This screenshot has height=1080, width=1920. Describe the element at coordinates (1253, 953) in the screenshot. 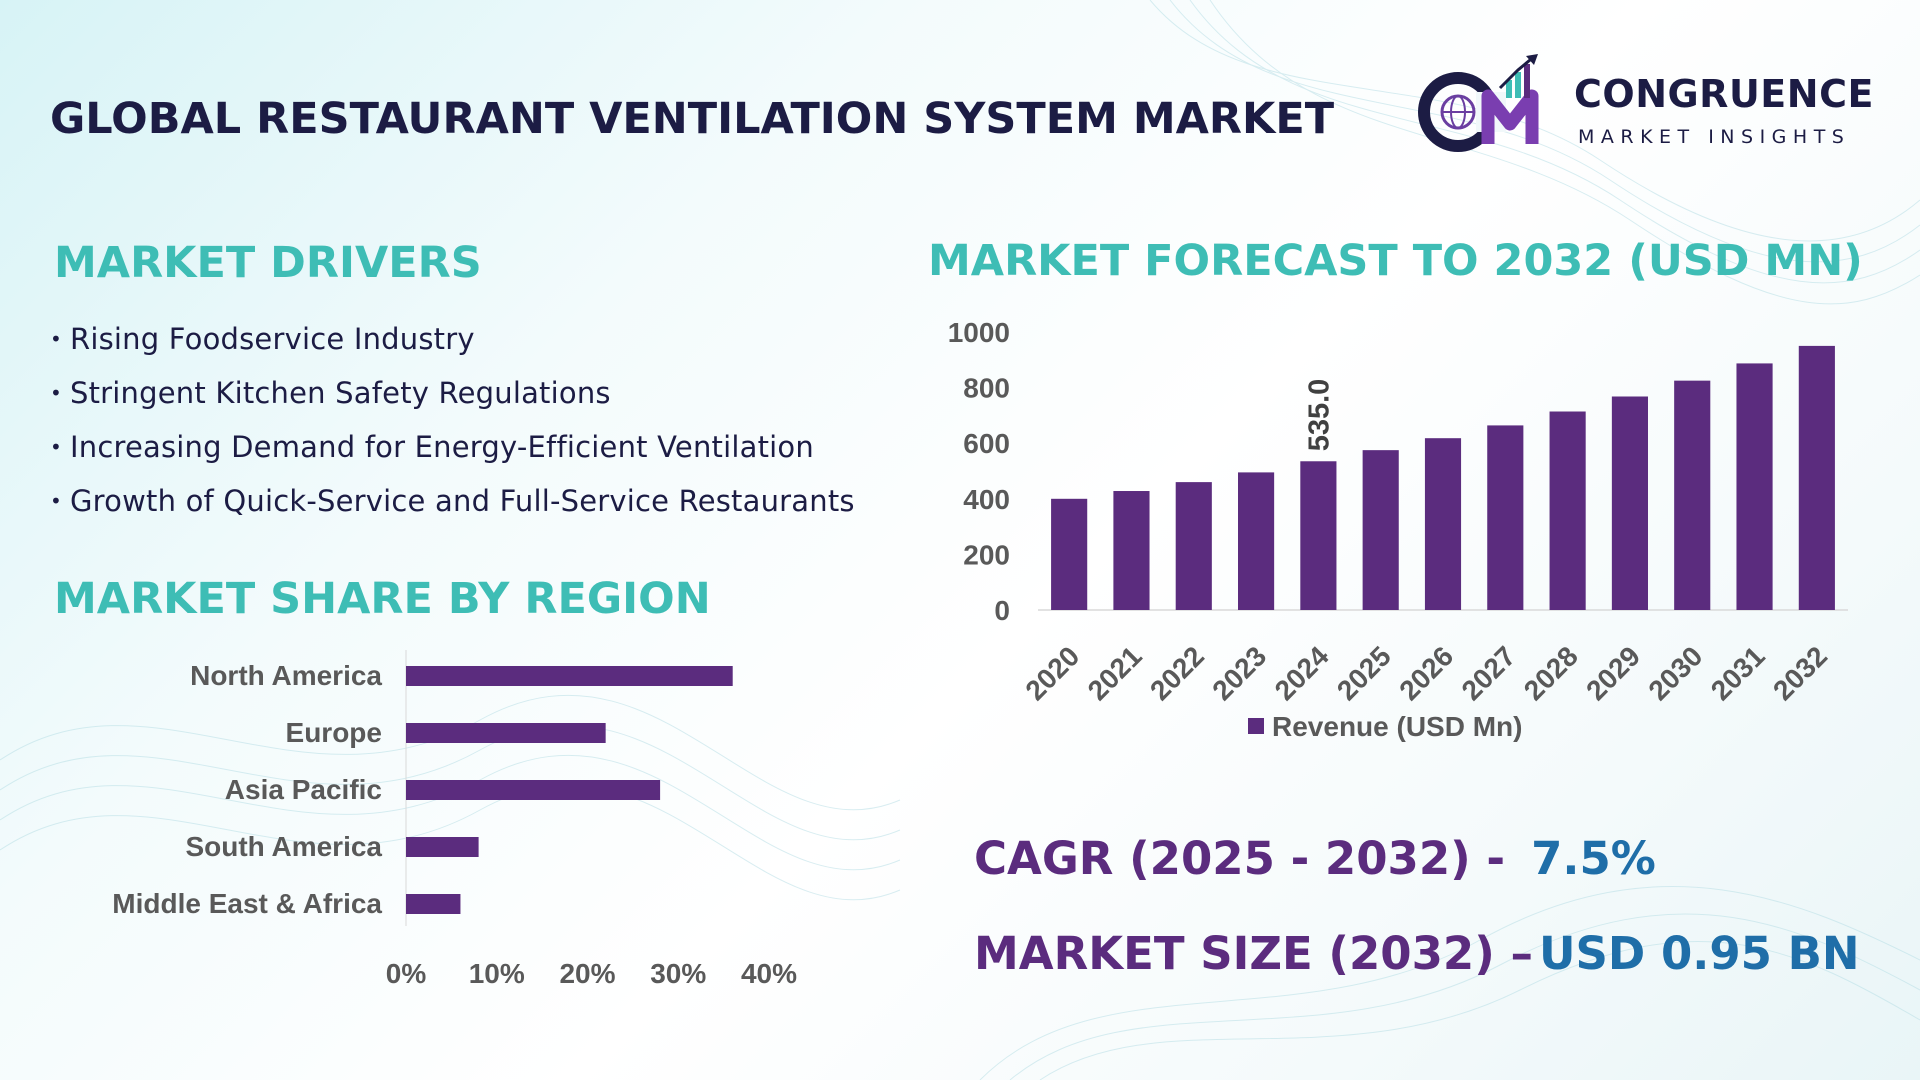

I see `market-size-label: MARKET SIZE (2032) –` at that location.